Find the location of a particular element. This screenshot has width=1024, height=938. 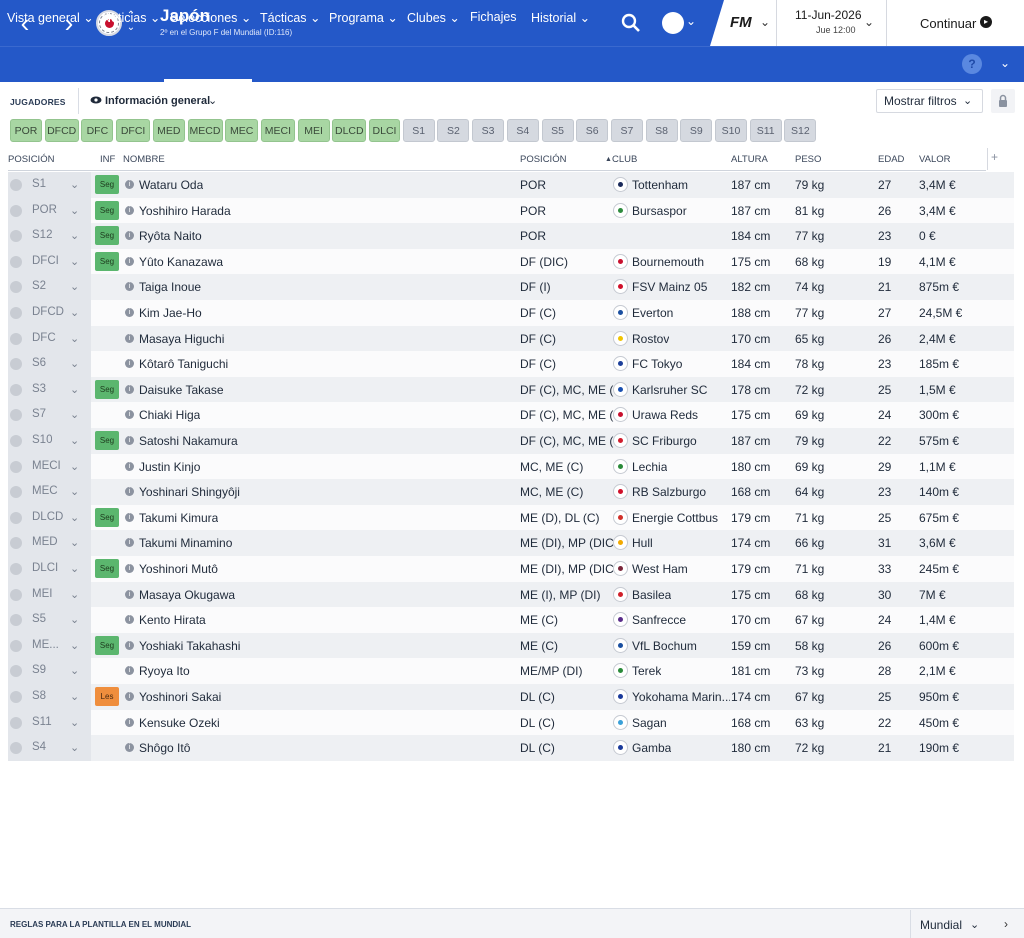

position-chip: DFC is located at coordinates (97, 130).